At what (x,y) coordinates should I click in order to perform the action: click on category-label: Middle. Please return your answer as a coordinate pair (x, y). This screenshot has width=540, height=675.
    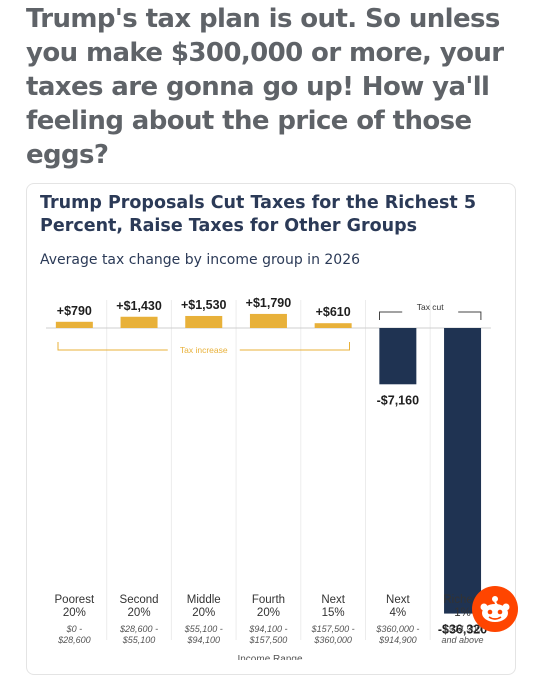
    Looking at the image, I should click on (204, 600).